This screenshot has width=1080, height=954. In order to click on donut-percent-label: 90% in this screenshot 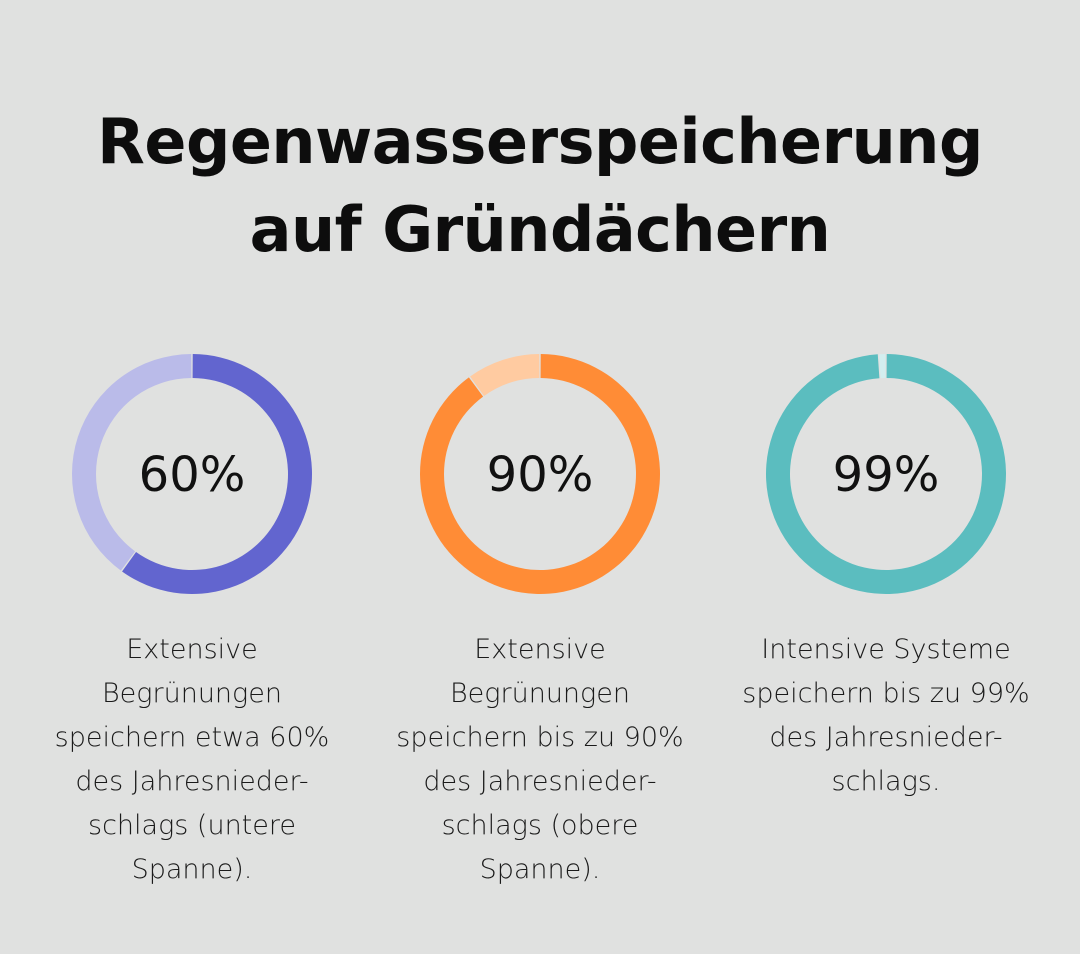, I will do `click(540, 475)`.